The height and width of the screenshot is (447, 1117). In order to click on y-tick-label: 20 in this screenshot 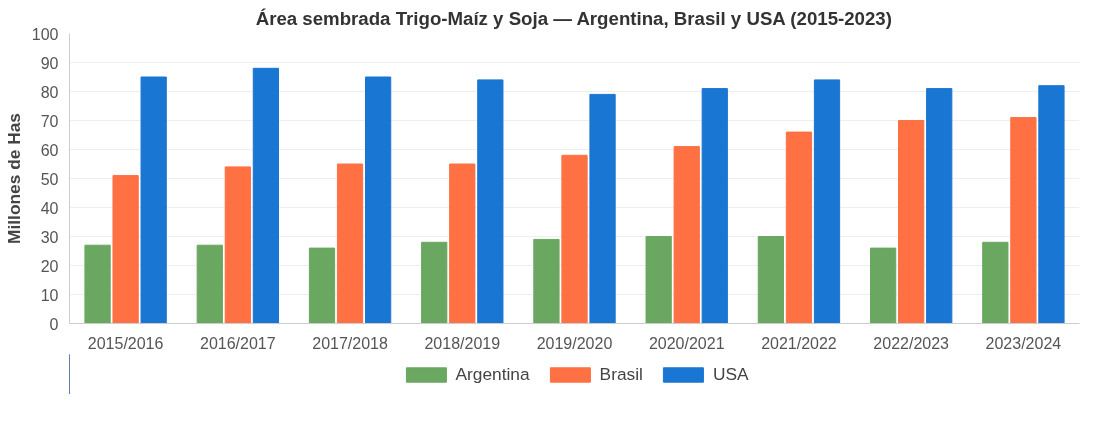, I will do `click(49, 266)`.